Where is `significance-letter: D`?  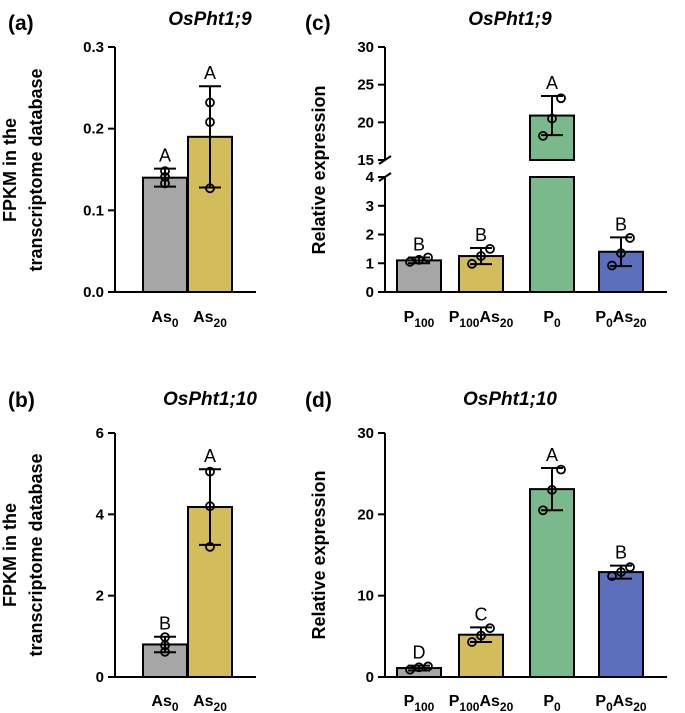
significance-letter: D is located at coordinates (419, 653).